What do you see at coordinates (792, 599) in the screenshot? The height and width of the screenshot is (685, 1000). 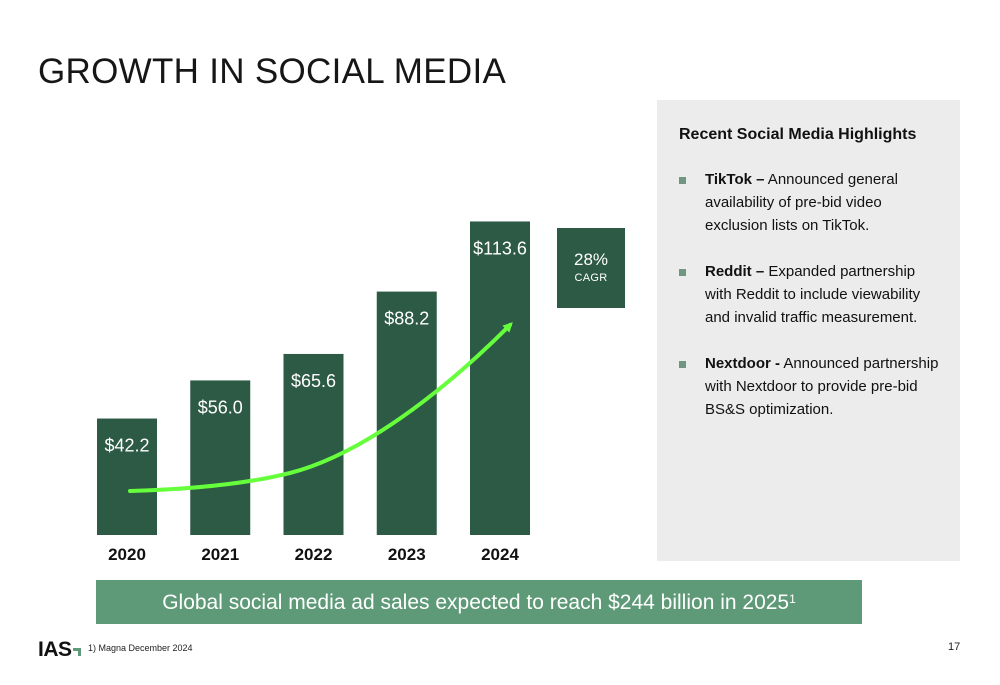 I see `banner-footnote-marker: 1` at bounding box center [792, 599].